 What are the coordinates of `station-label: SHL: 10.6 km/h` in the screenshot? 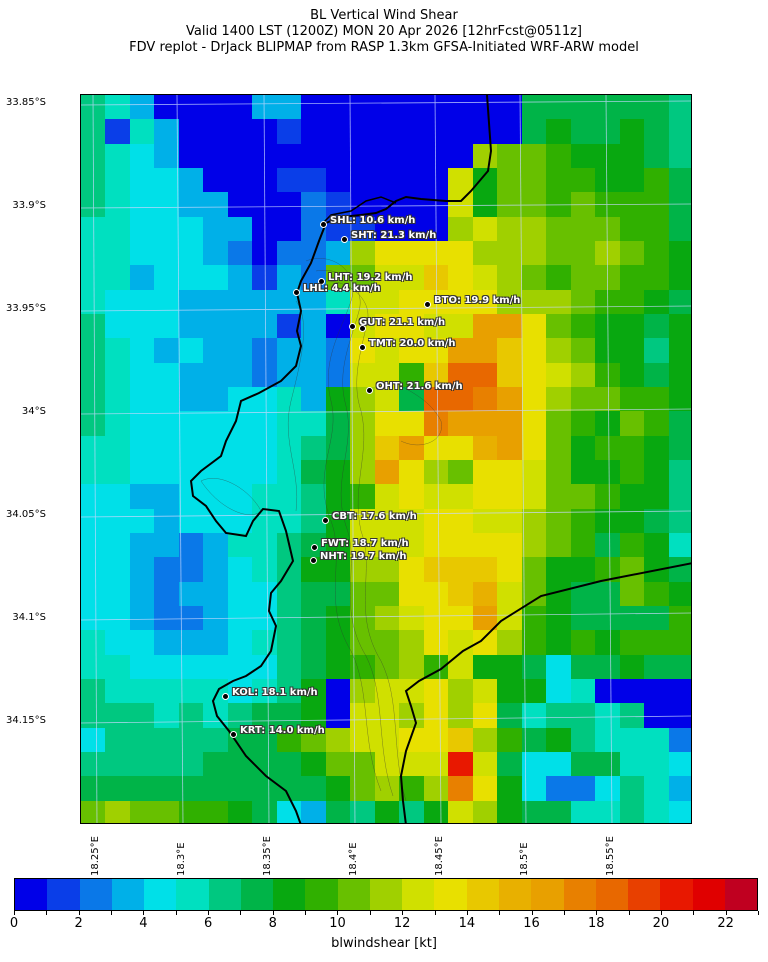 It's located at (373, 220).